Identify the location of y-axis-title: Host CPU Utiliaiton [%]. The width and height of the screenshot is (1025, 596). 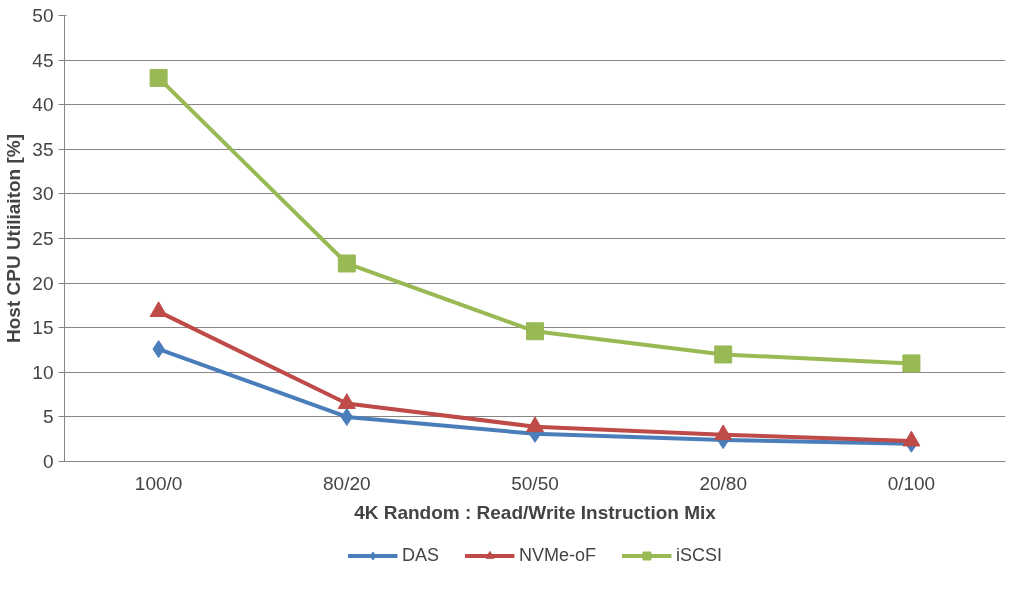
(14, 238).